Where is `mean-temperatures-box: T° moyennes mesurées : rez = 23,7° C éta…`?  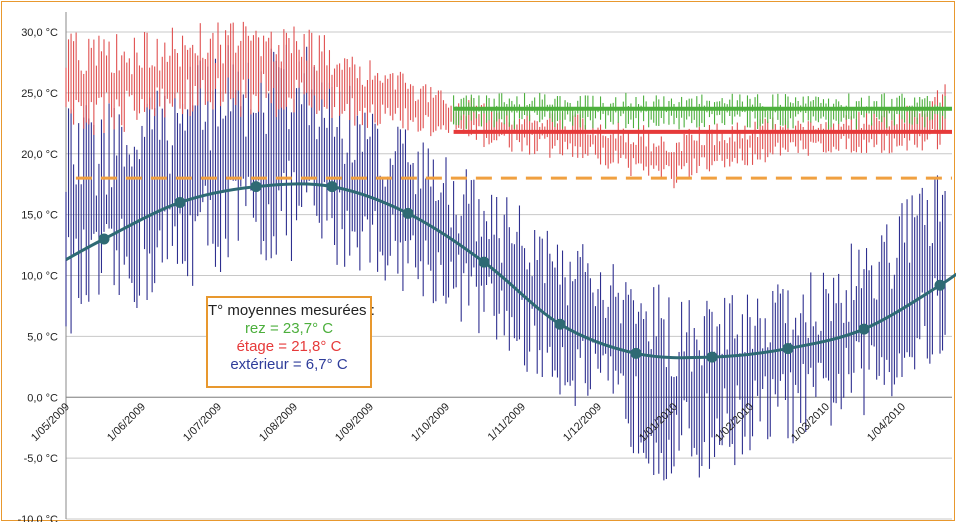
mean-temperatures-box: T° moyennes mesurées : rez = 23,7° C éta… is located at coordinates (290, 342).